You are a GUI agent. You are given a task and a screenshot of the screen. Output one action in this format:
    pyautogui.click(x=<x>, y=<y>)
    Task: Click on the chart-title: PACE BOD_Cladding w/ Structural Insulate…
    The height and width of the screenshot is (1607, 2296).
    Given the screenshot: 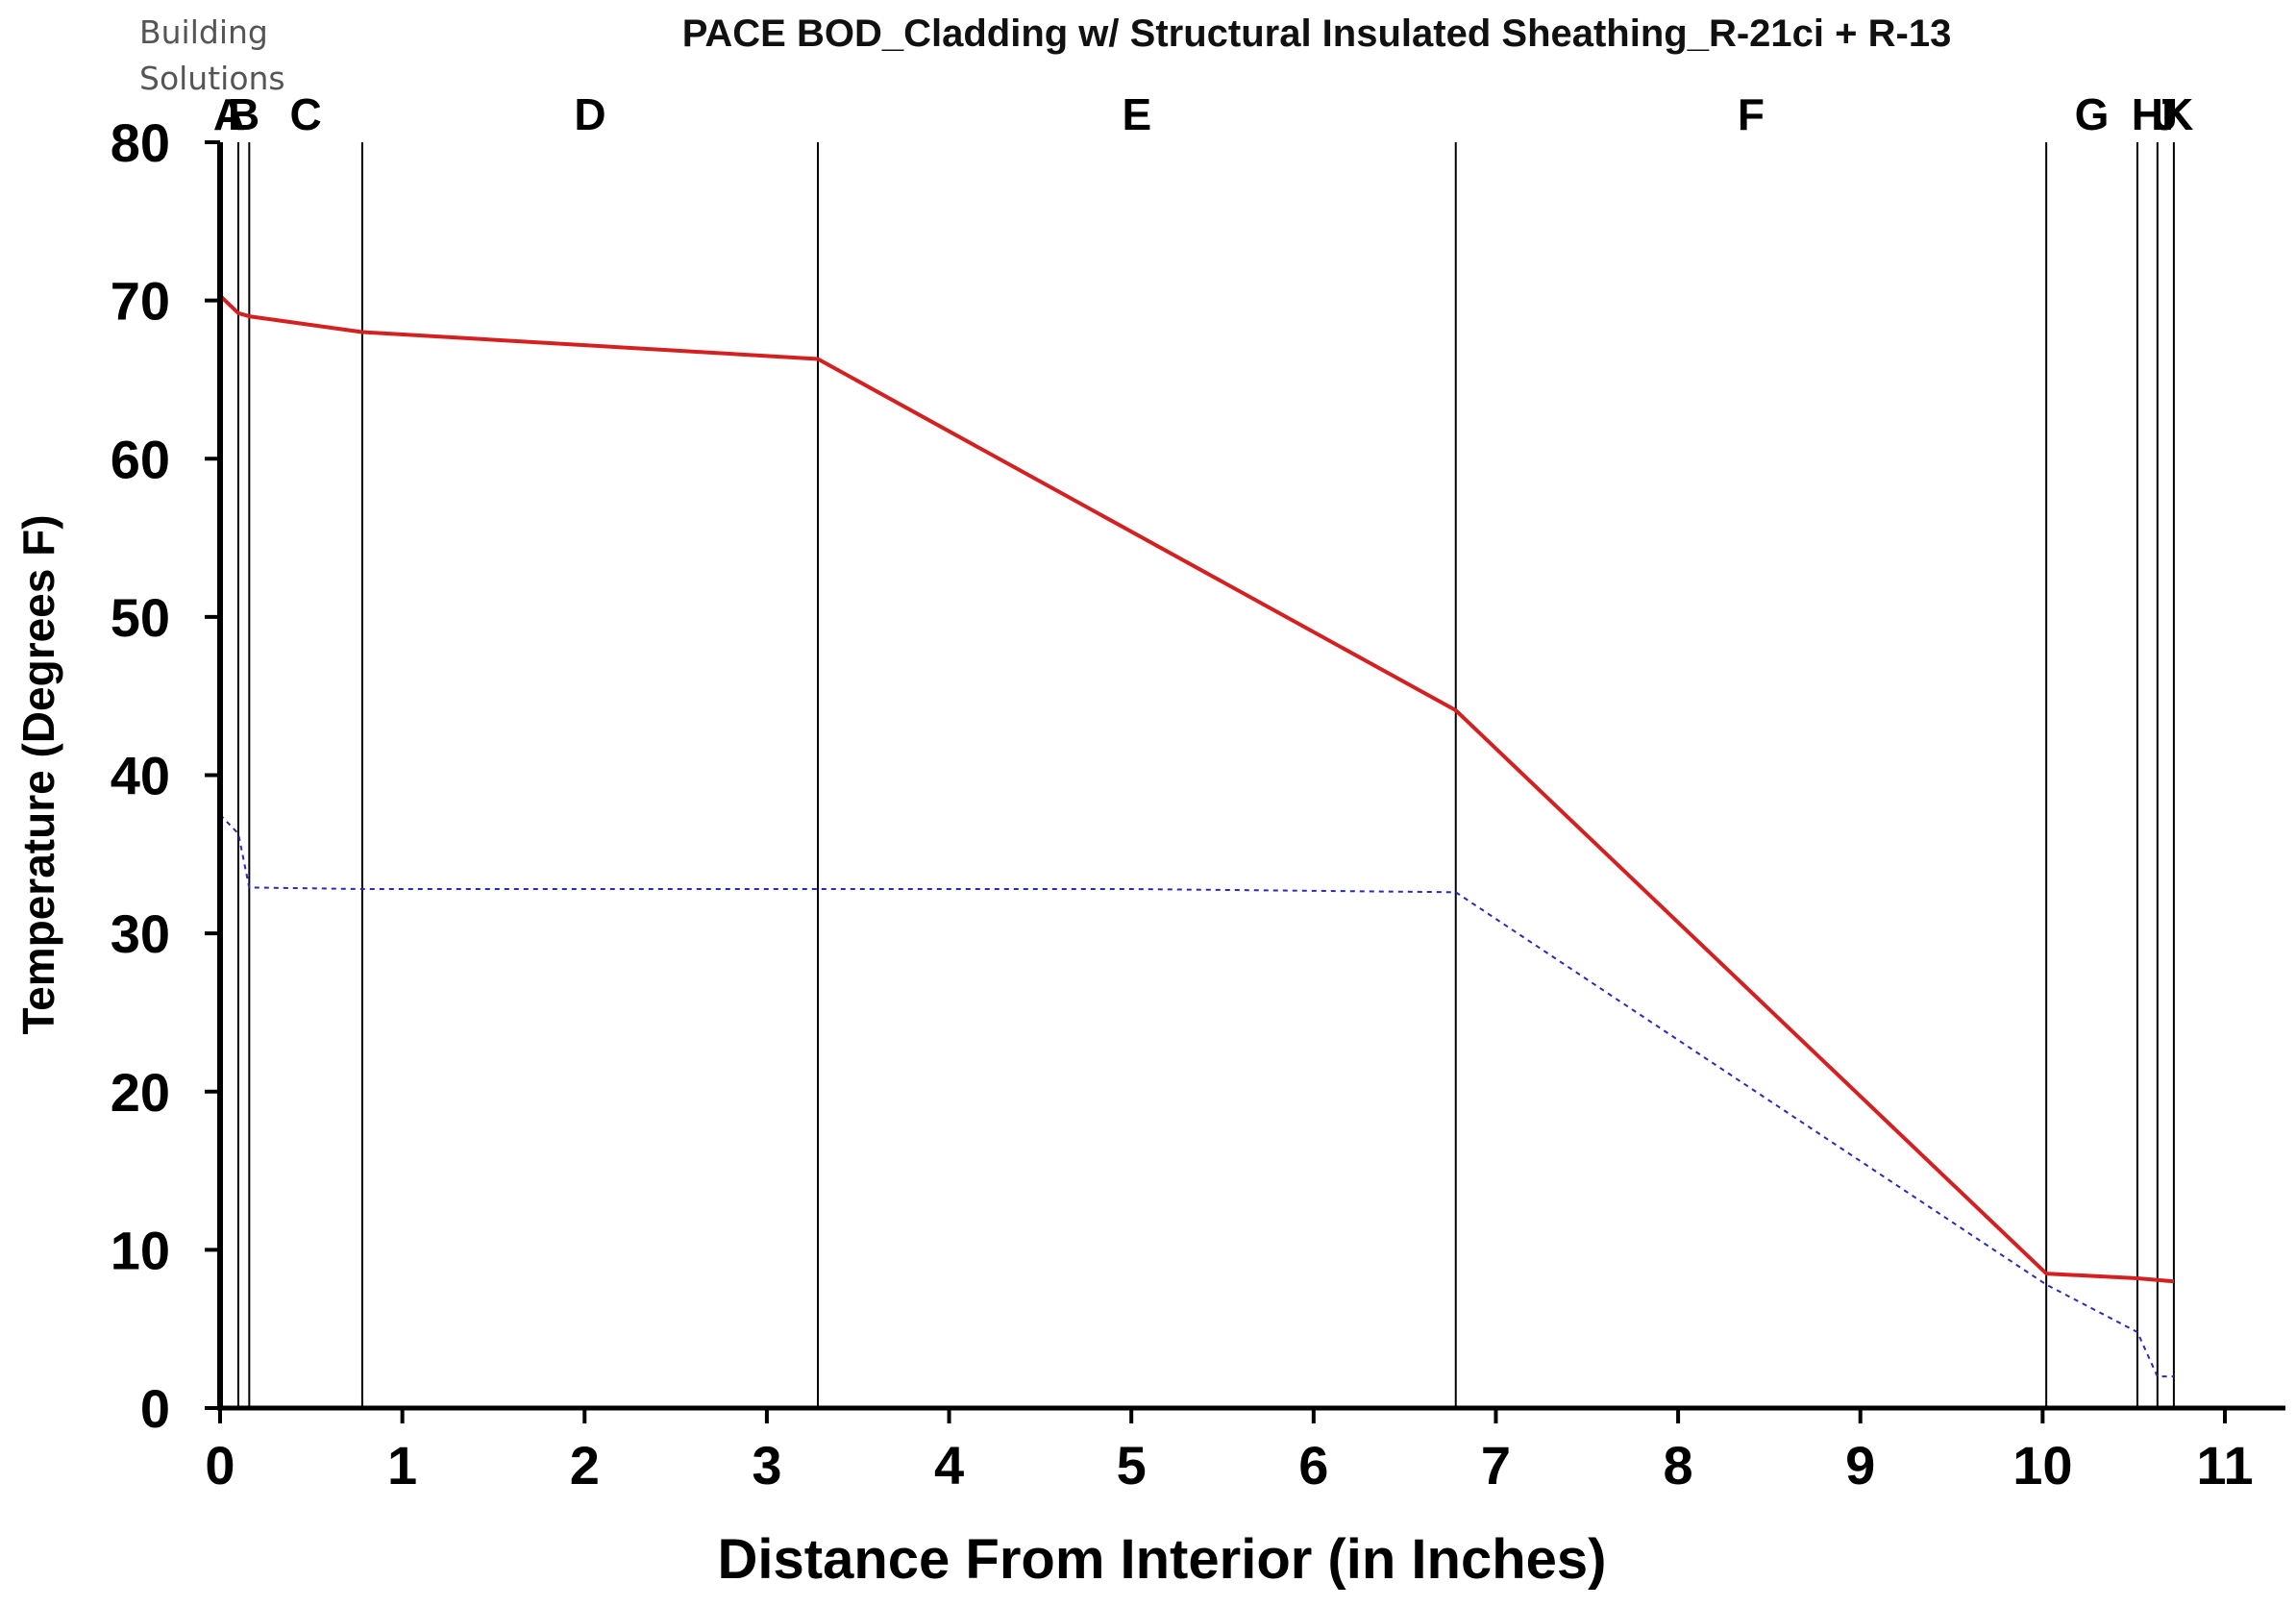 What is the action you would take?
    pyautogui.click(x=1317, y=33)
    